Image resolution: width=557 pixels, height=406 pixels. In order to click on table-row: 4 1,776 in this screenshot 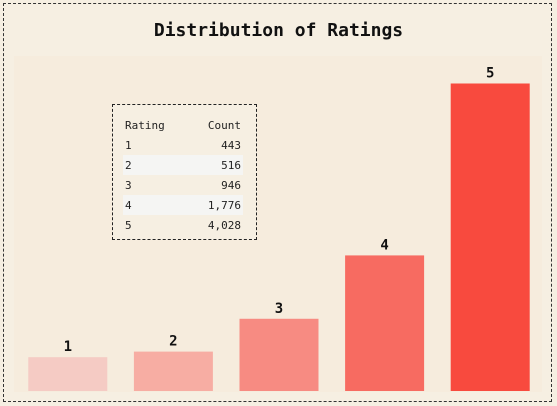, I will do `click(183, 205)`.